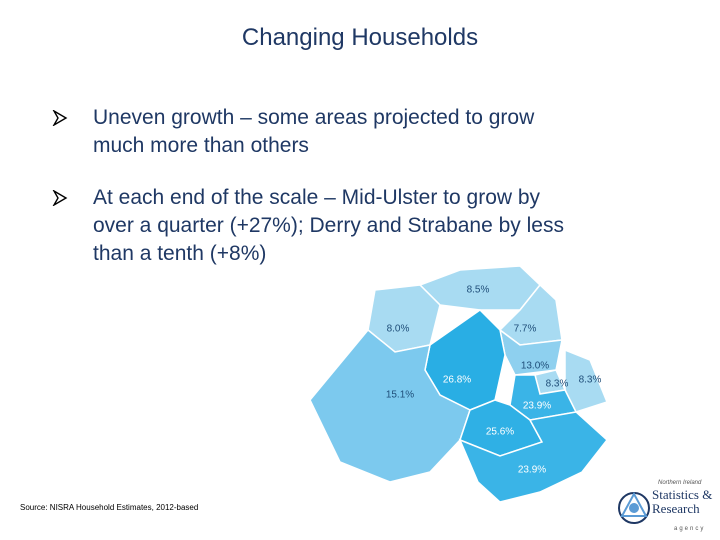 The image size is (720, 540). Describe the element at coordinates (500, 432) in the screenshot. I see `region-label: 25.6%` at that location.